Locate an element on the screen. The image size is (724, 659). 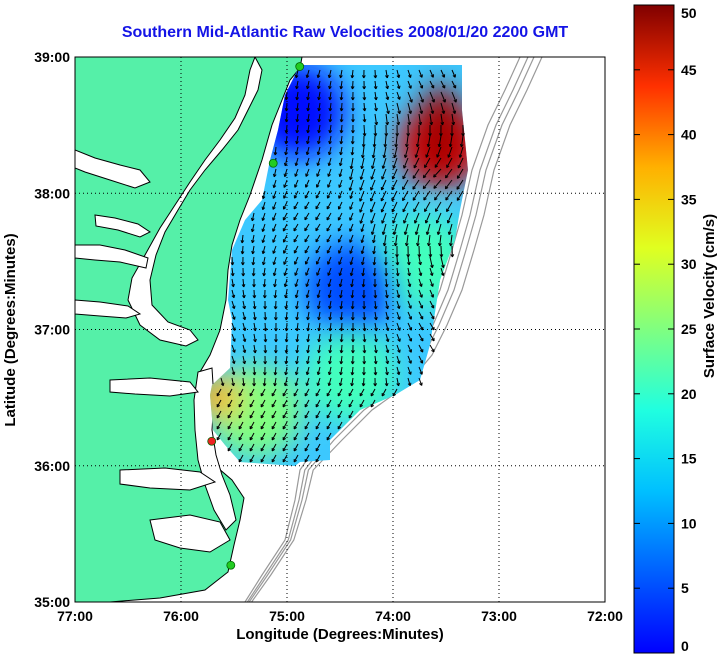
y-tick-label: 35:00 is located at coordinates (52, 602).